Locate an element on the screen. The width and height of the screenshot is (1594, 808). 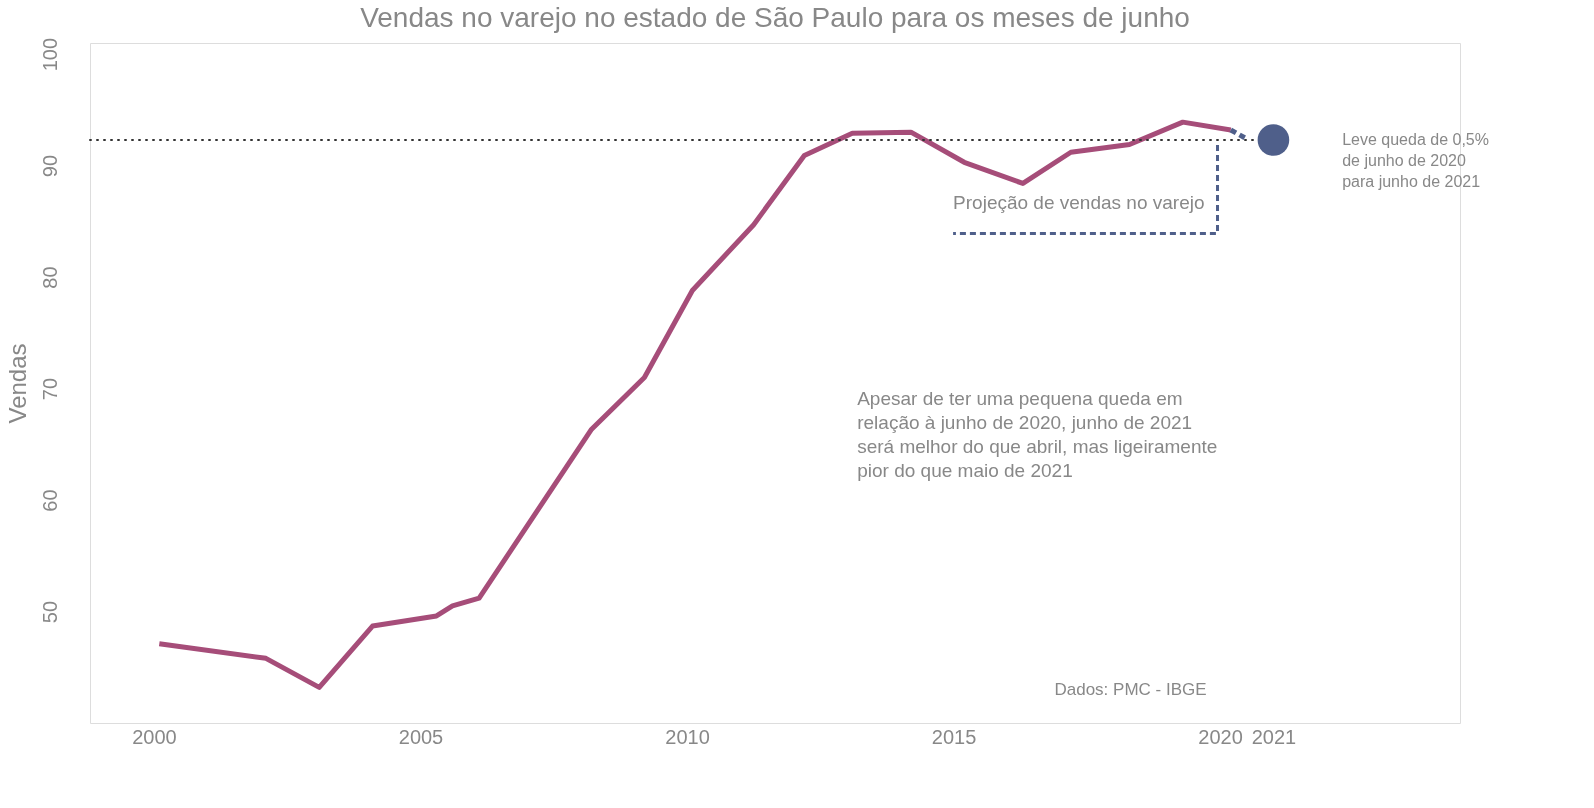
x-tick-label: 2000 is located at coordinates (154, 736).